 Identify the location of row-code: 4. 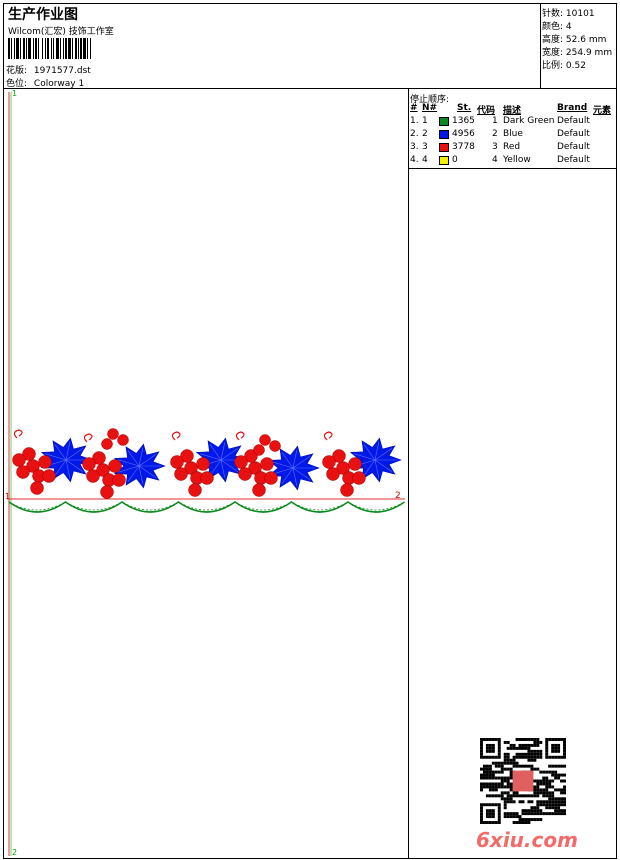
(495, 160).